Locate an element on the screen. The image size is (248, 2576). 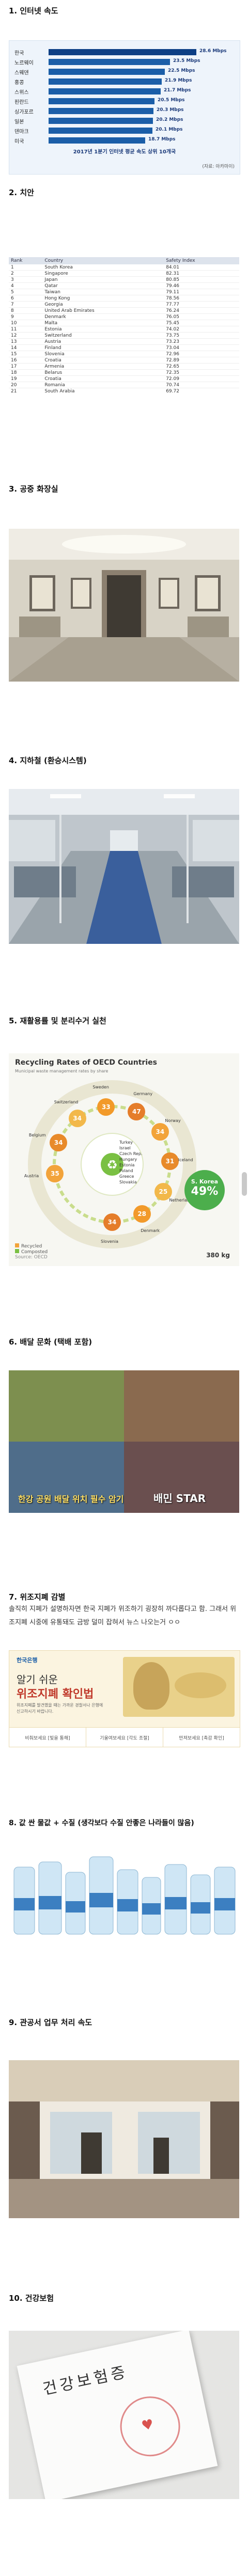
table-cell: Finland is located at coordinates (103, 348).